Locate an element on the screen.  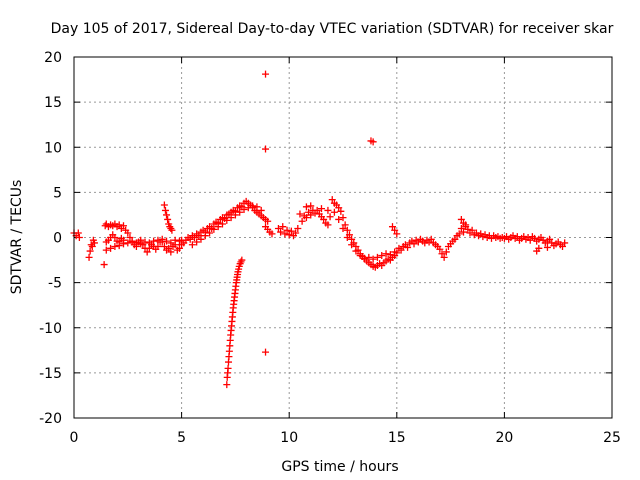
y-tick-label: 5 is located at coordinates (57, 193).